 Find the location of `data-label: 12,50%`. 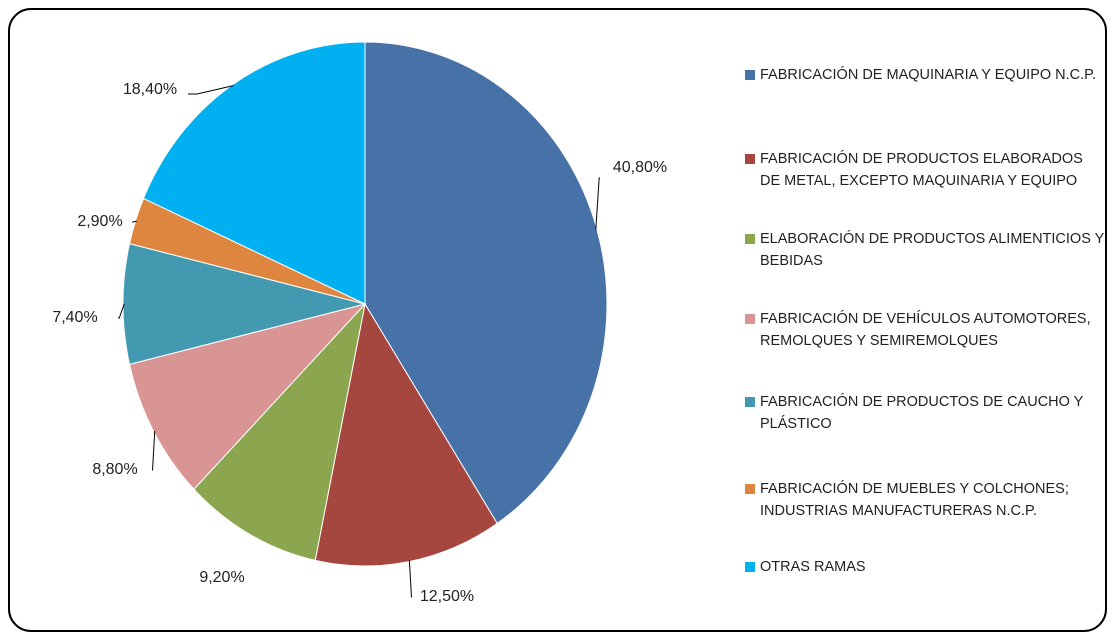

data-label: 12,50% is located at coordinates (447, 596).